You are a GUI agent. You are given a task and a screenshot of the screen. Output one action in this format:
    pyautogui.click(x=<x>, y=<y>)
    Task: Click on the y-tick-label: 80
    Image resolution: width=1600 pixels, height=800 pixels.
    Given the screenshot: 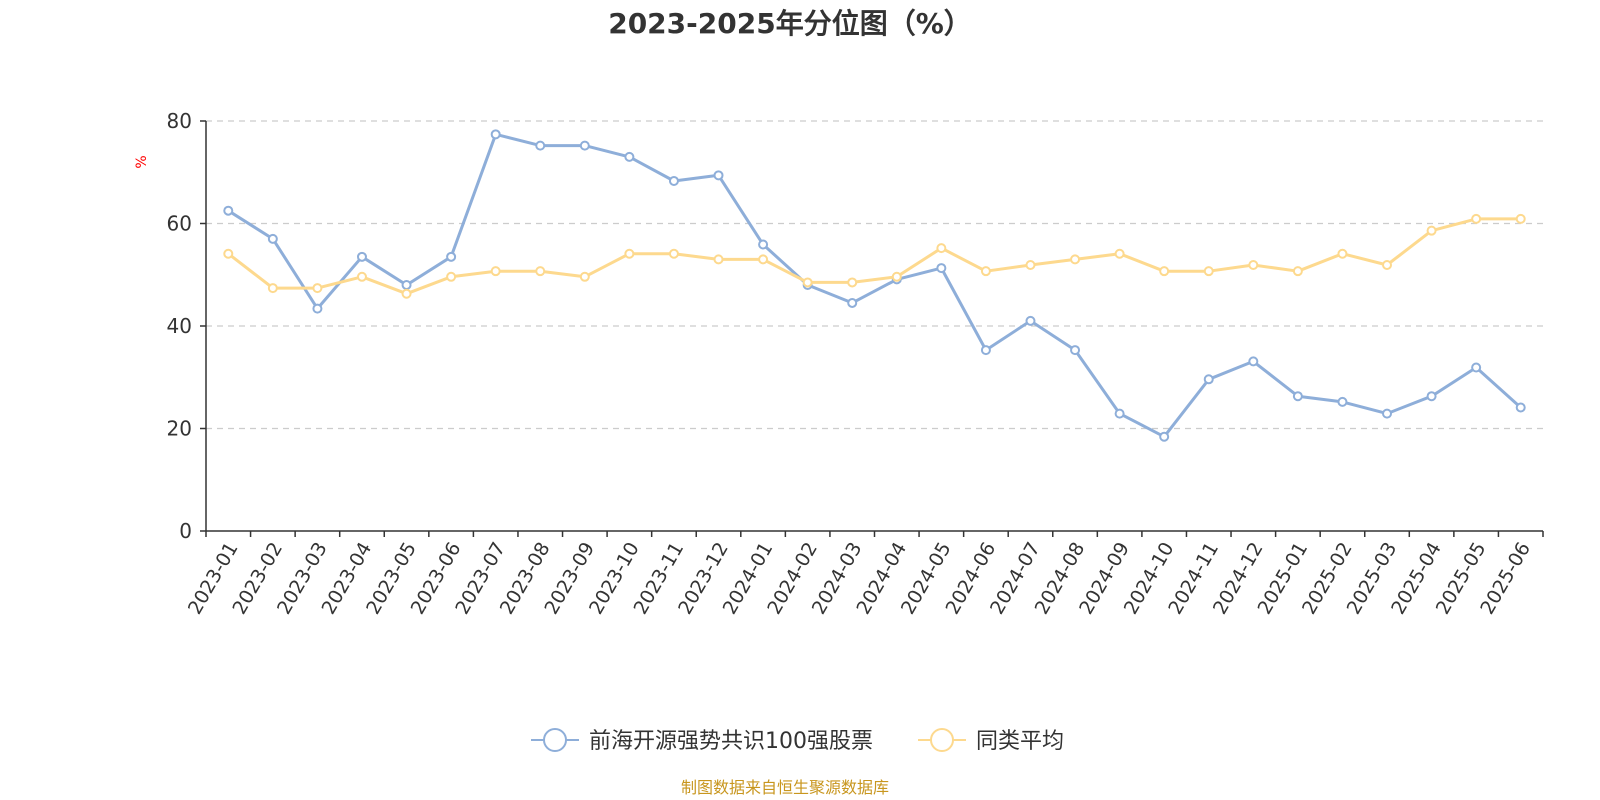 What is the action you would take?
    pyautogui.click(x=179, y=121)
    